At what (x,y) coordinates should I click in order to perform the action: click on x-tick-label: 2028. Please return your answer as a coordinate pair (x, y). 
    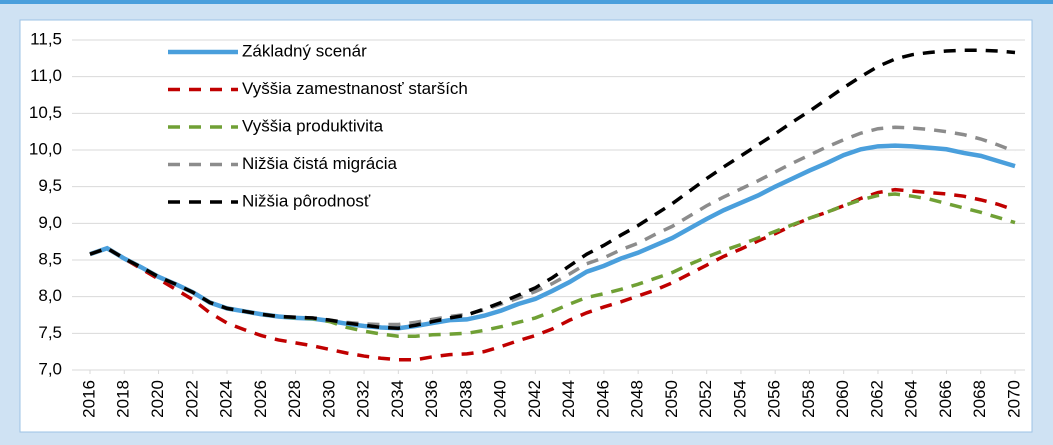
    Looking at the image, I should click on (294, 399).